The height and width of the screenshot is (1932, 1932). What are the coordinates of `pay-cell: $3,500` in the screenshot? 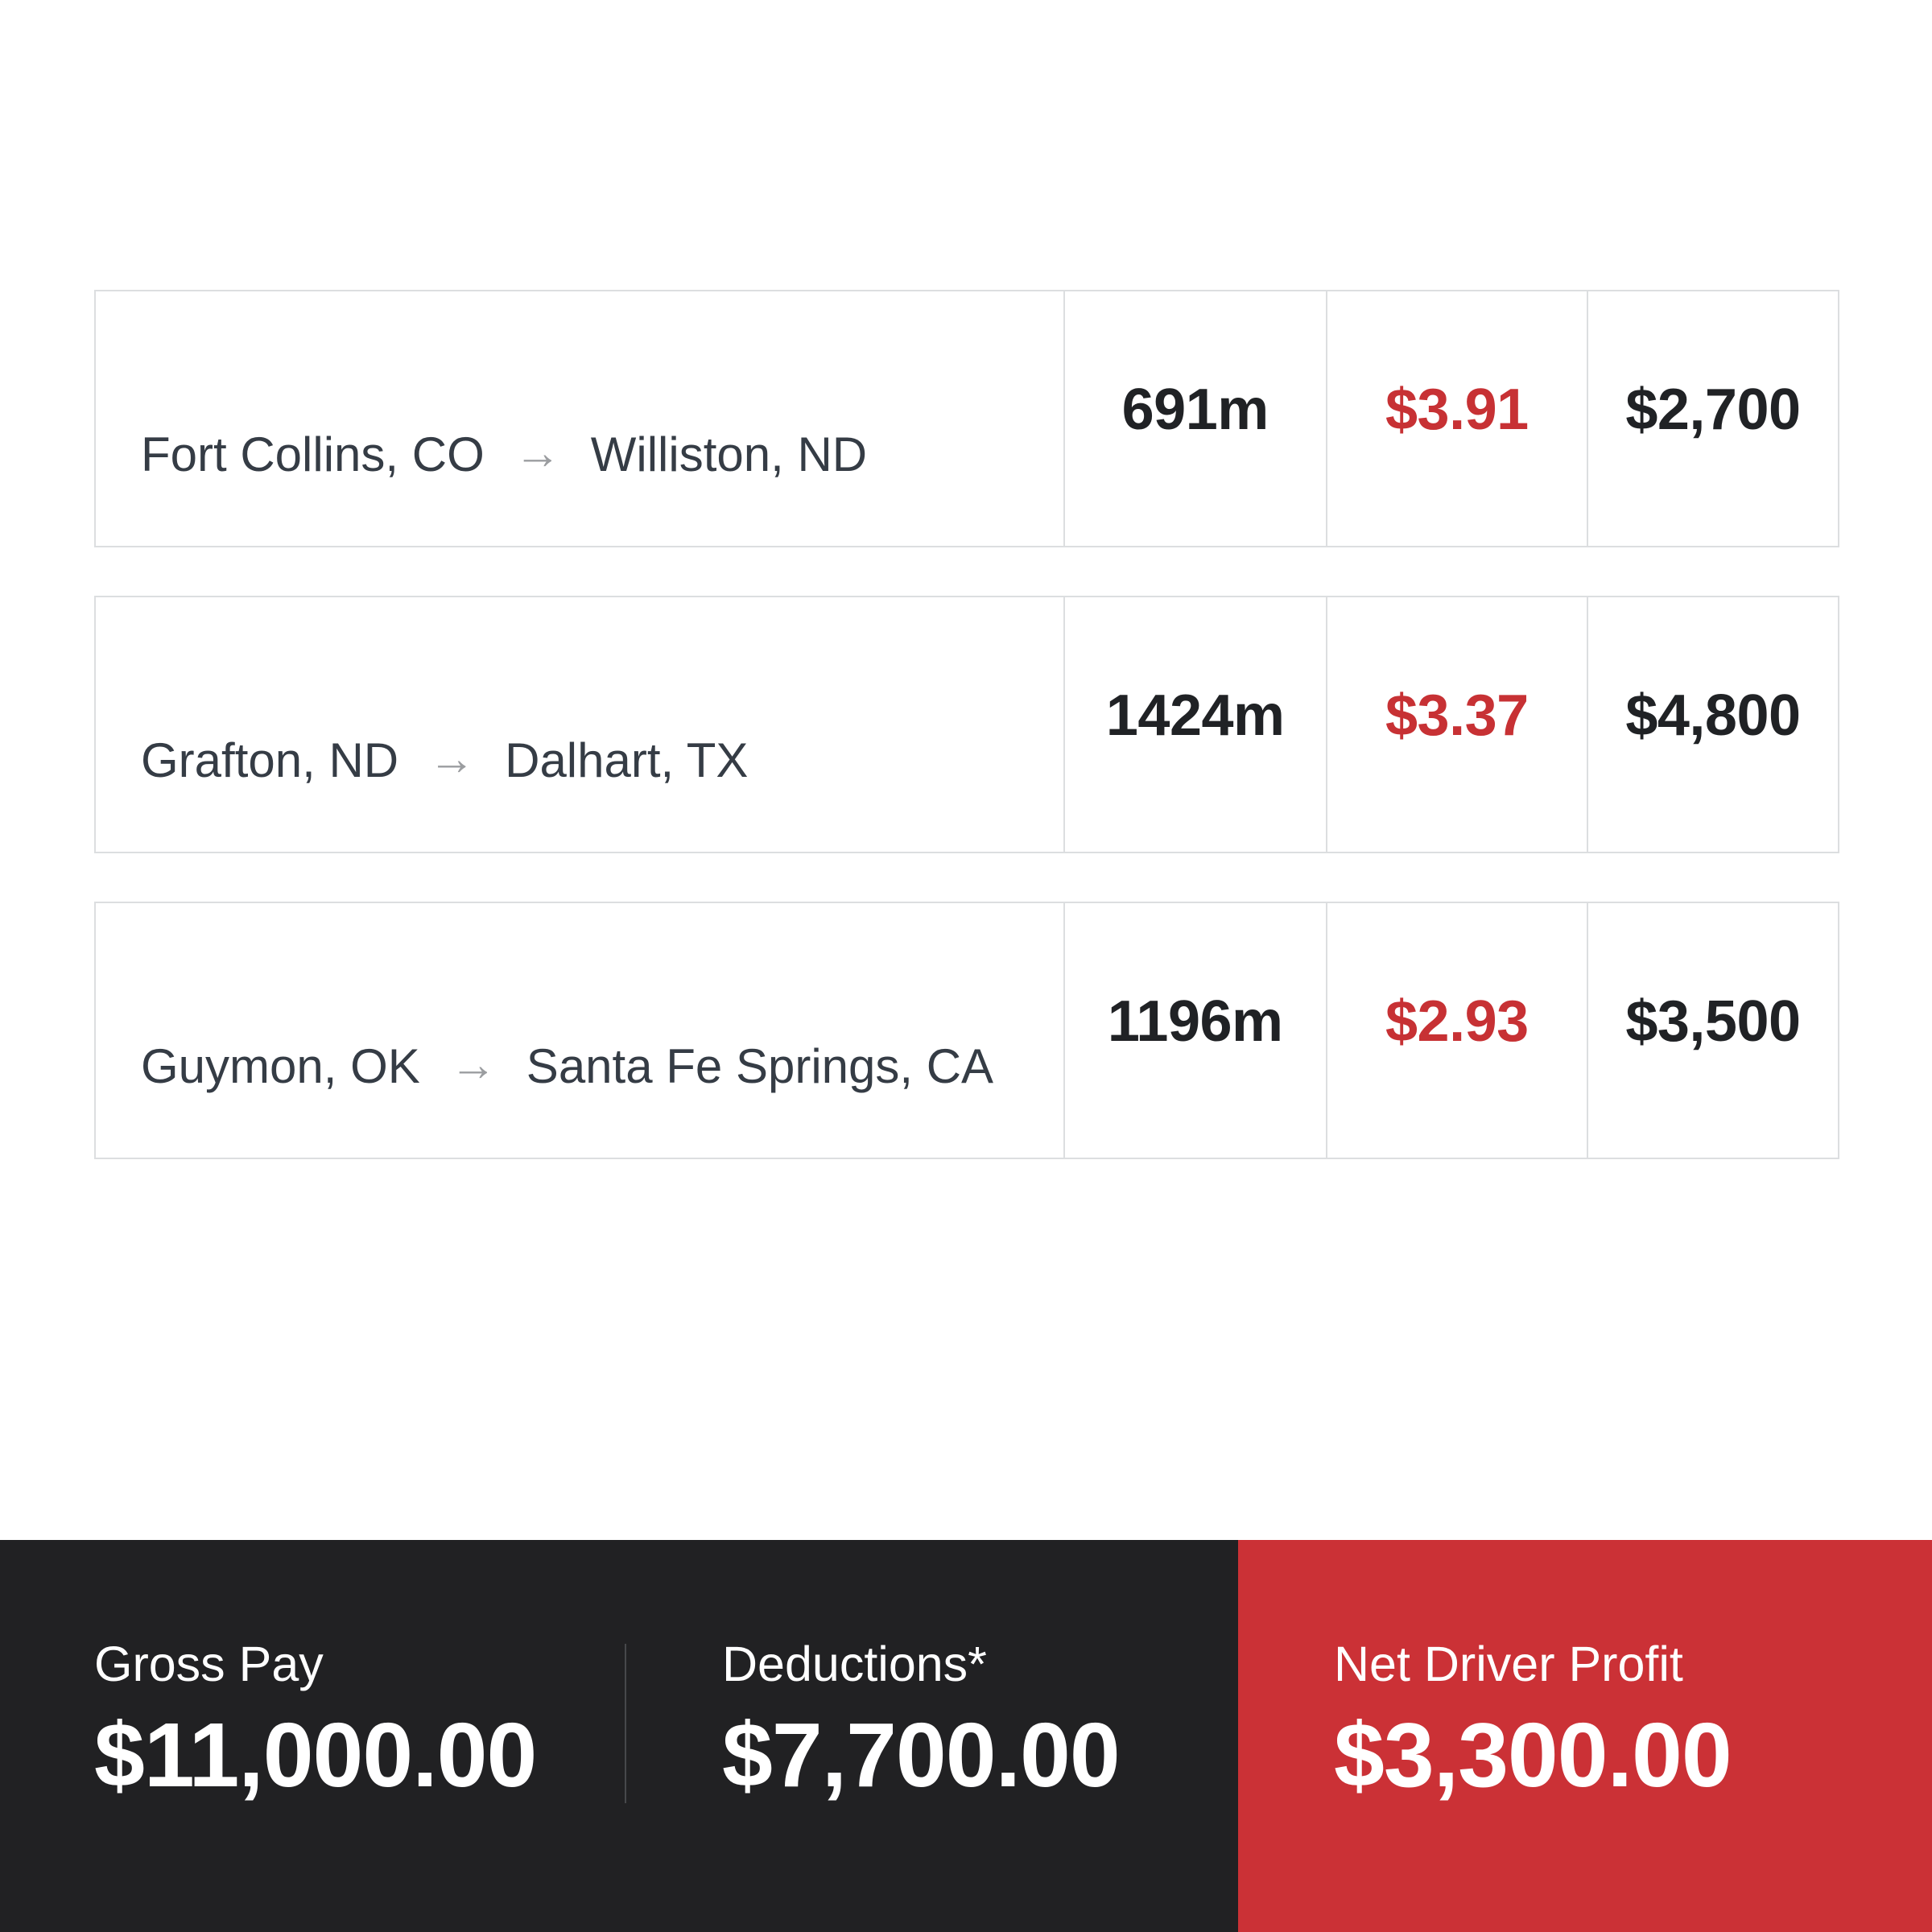 It's located at (1712, 1030).